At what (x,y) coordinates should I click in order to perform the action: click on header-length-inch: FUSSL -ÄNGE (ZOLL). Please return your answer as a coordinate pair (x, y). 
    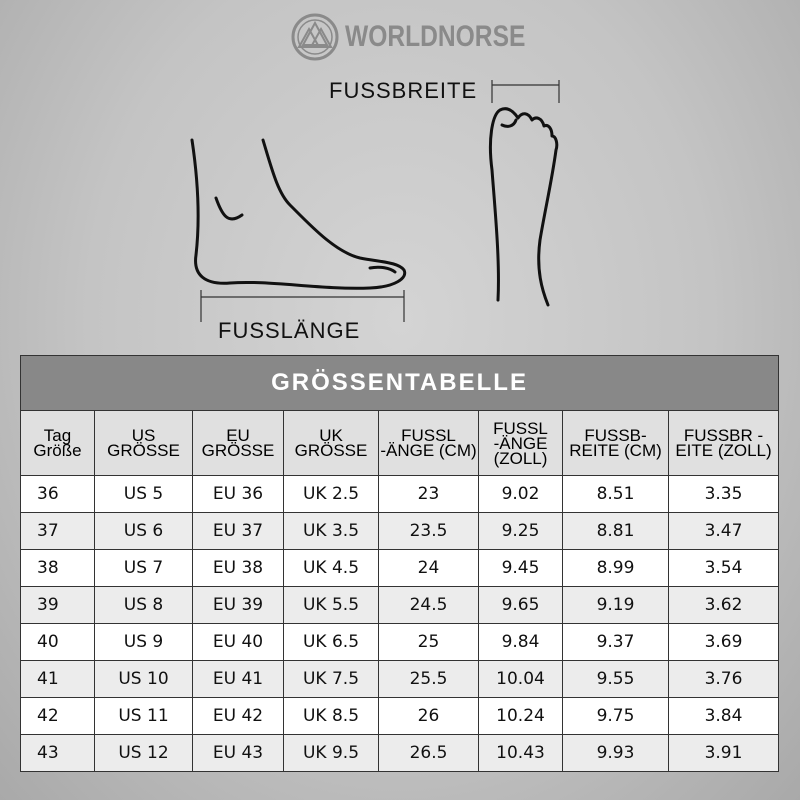
    Looking at the image, I should click on (520, 443).